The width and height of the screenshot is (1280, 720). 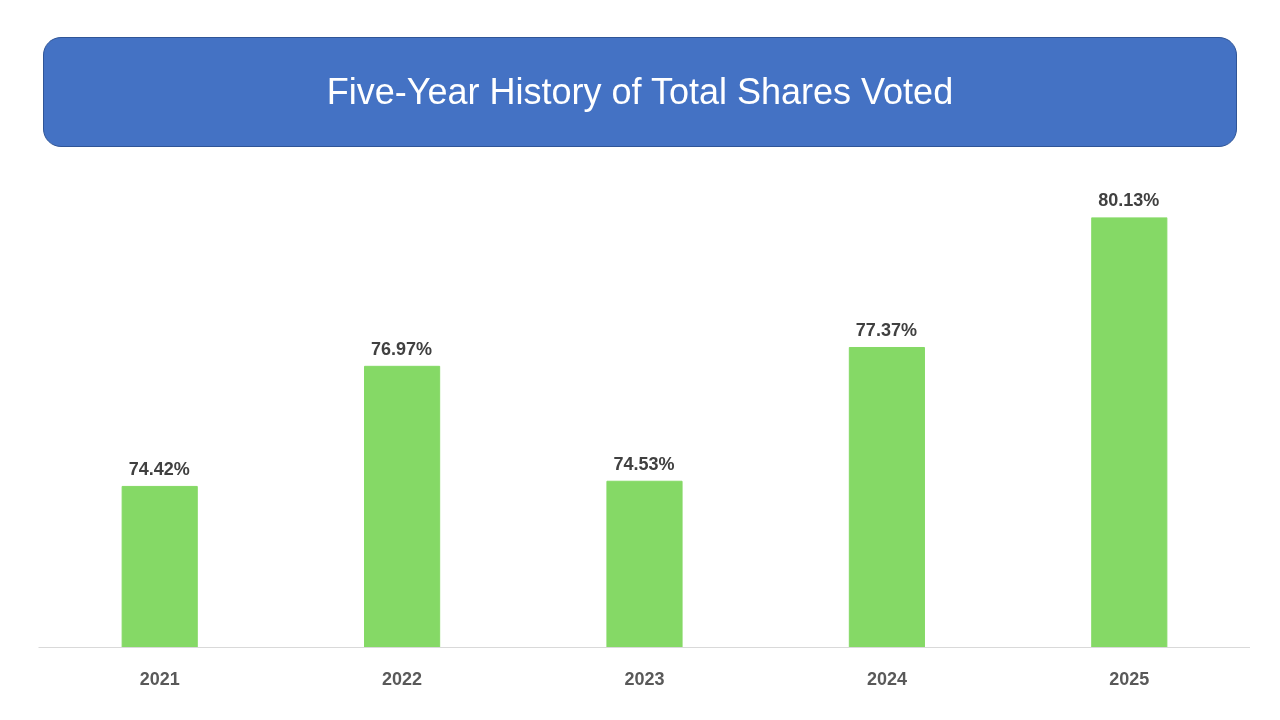 I want to click on data-label: 74.53%, so click(x=644, y=464).